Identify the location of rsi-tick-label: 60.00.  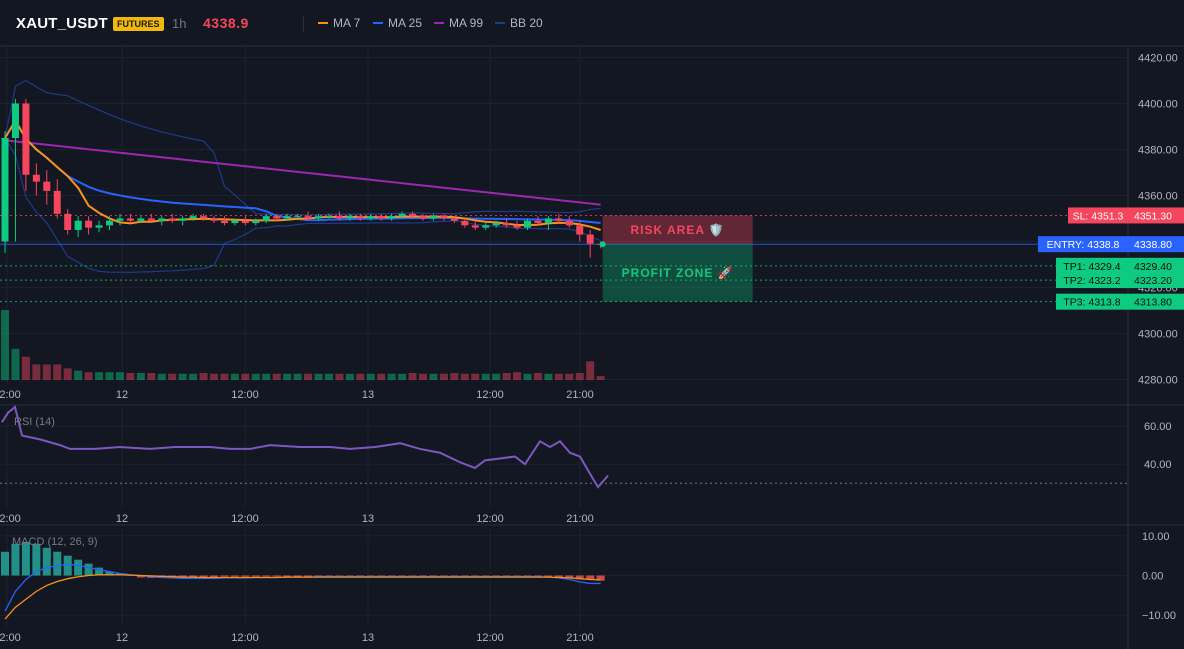
(1158, 427).